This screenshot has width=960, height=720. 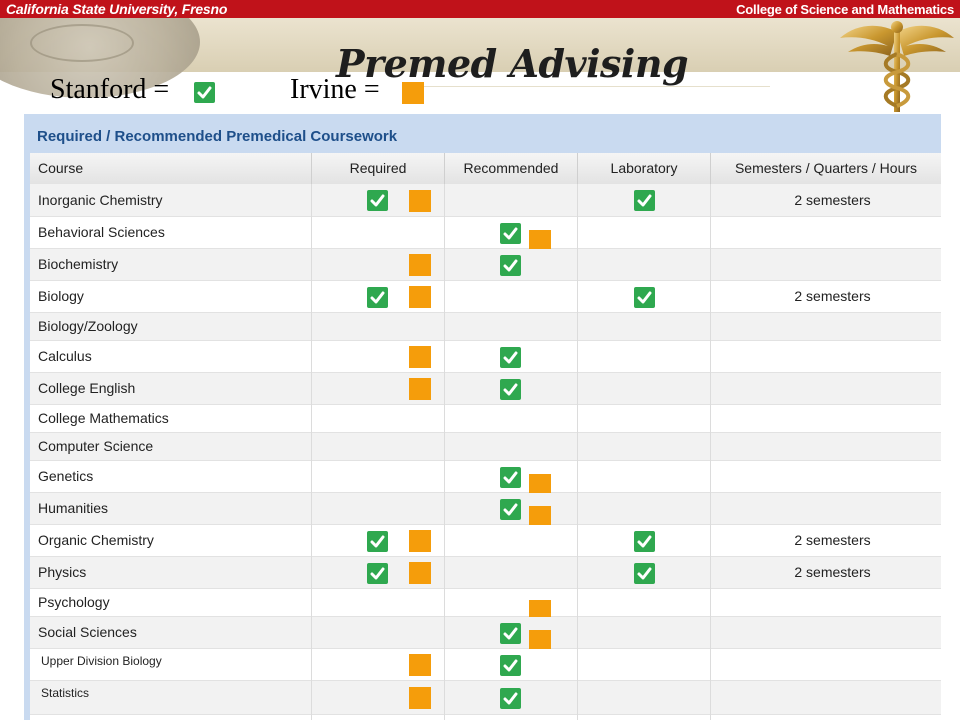 I want to click on caduceus-icon, so click(x=897, y=66).